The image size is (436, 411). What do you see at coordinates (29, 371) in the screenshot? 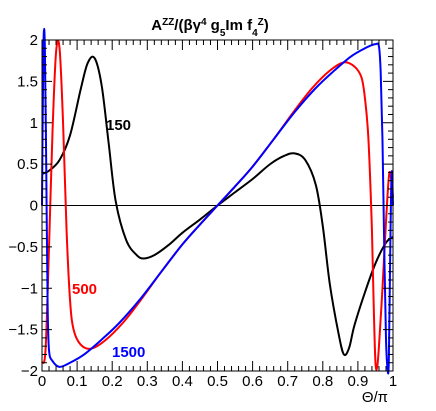
I see `y-tick-label: −2` at bounding box center [29, 371].